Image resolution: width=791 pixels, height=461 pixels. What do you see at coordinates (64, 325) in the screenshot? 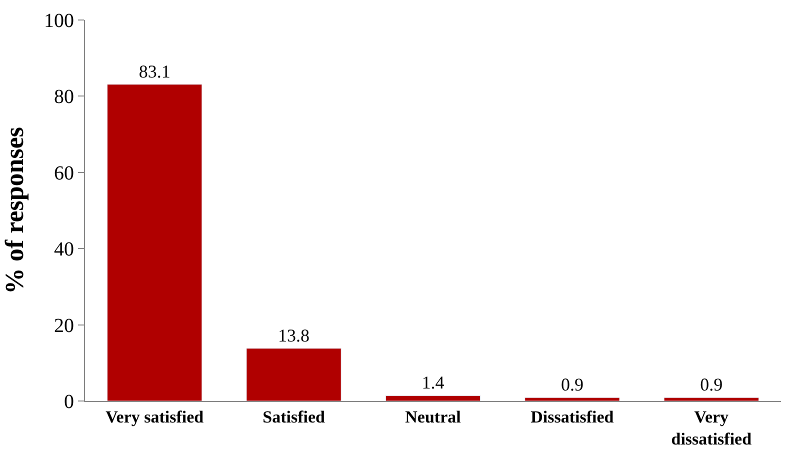
I see `y-tick-label: 20` at bounding box center [64, 325].